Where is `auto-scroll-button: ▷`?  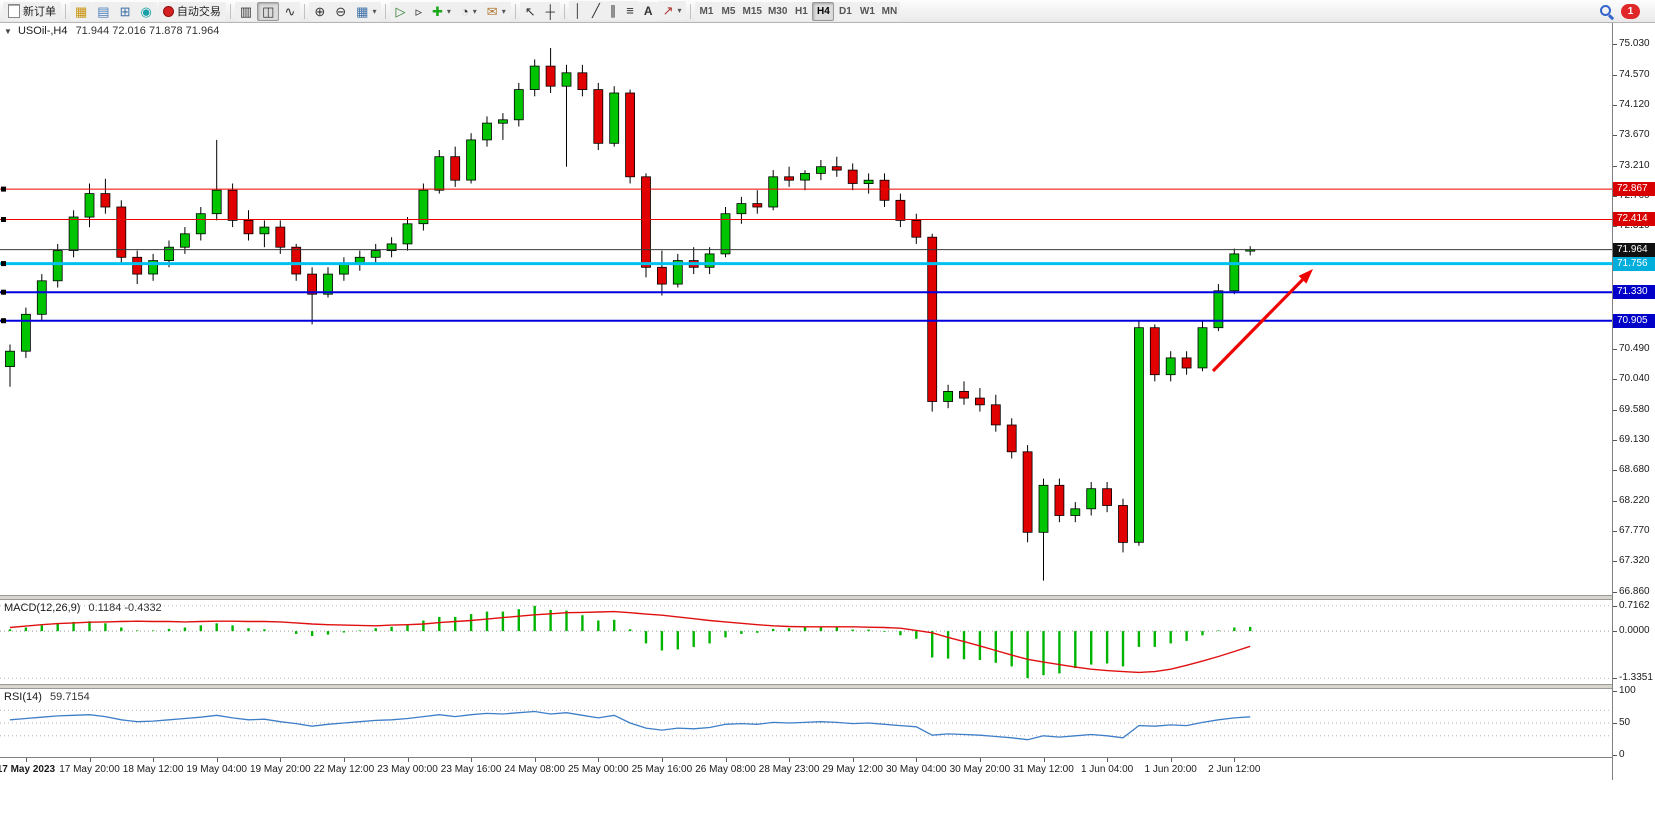 auto-scroll-button: ▷ is located at coordinates (400, 11).